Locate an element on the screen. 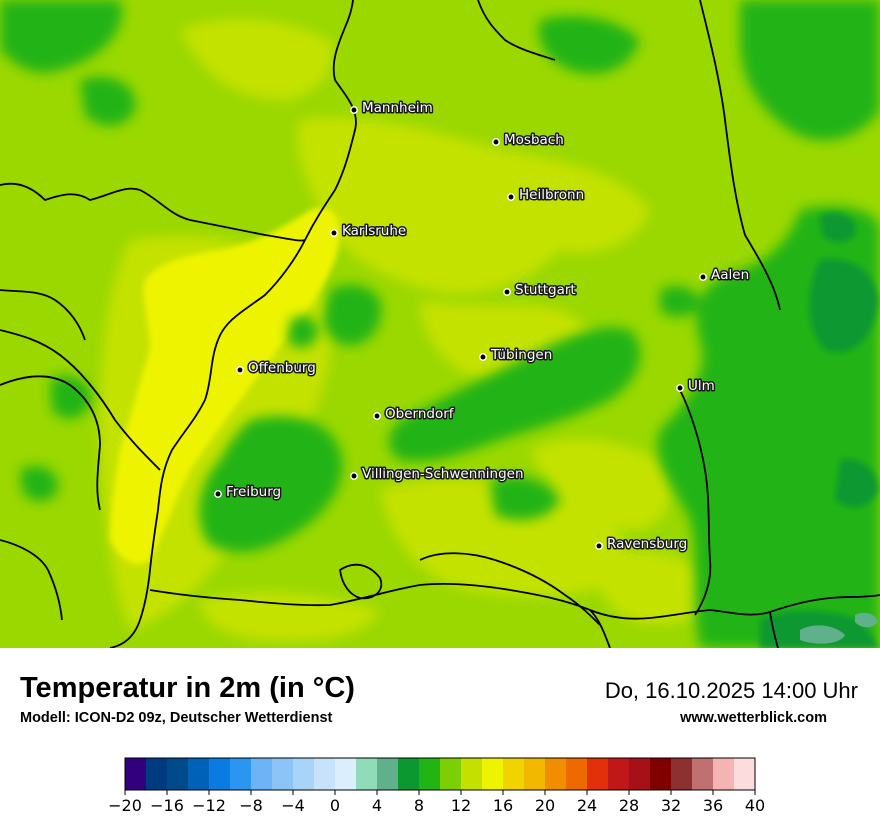 The image size is (880, 830). legend-tick-label: 40 is located at coordinates (755, 805).